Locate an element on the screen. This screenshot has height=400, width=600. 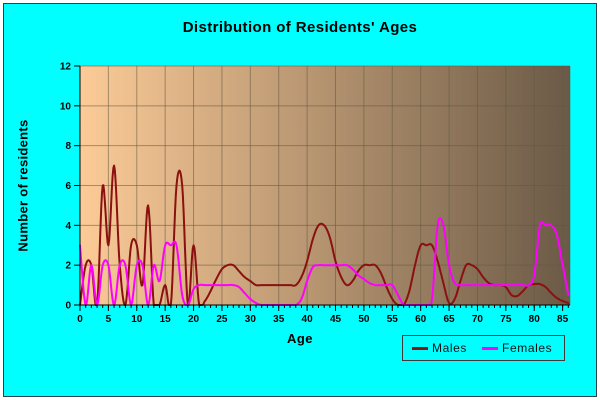
svg-text: 45 is located at coordinates (336, 319).